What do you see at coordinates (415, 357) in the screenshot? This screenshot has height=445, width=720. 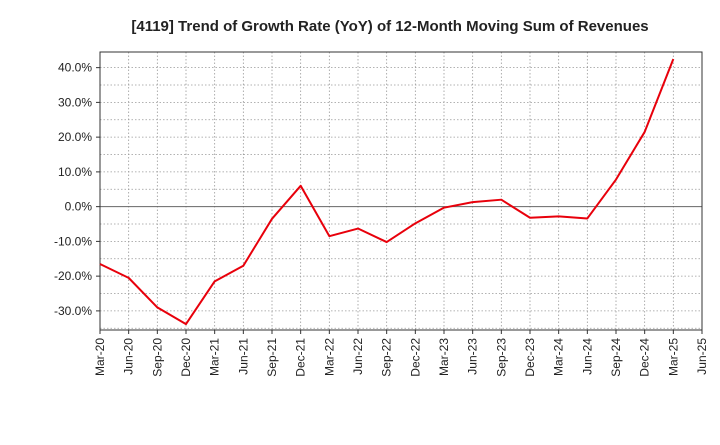 I see `x-tick-label: Dec-22` at bounding box center [415, 357].